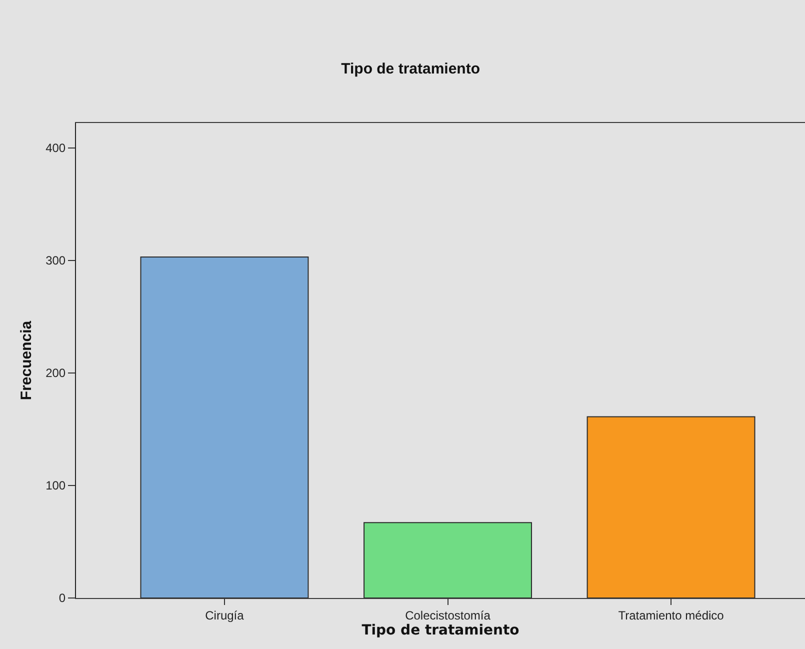 The image size is (805, 649). I want to click on y-tick-label: 200, so click(56, 373).